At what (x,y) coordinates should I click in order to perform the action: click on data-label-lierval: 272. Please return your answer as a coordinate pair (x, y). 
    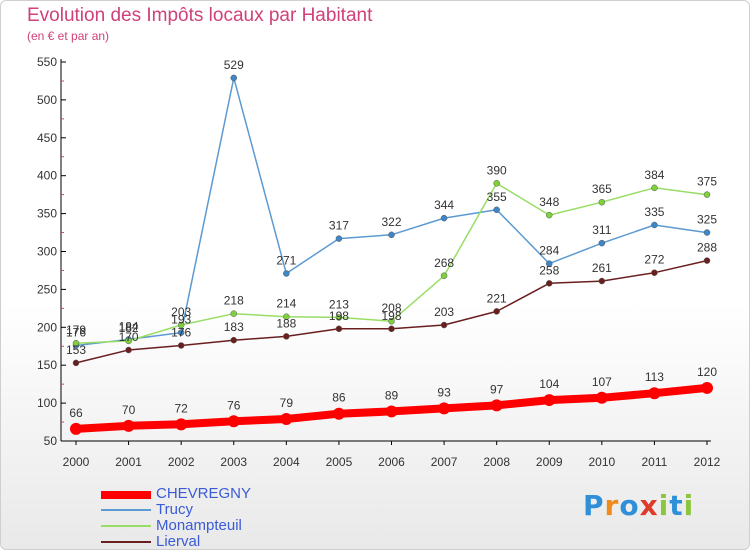
    Looking at the image, I should click on (654, 260).